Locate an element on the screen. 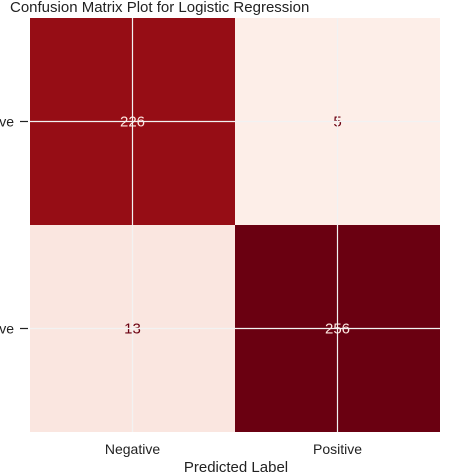  x-tick-label: Negative is located at coordinates (132, 449).